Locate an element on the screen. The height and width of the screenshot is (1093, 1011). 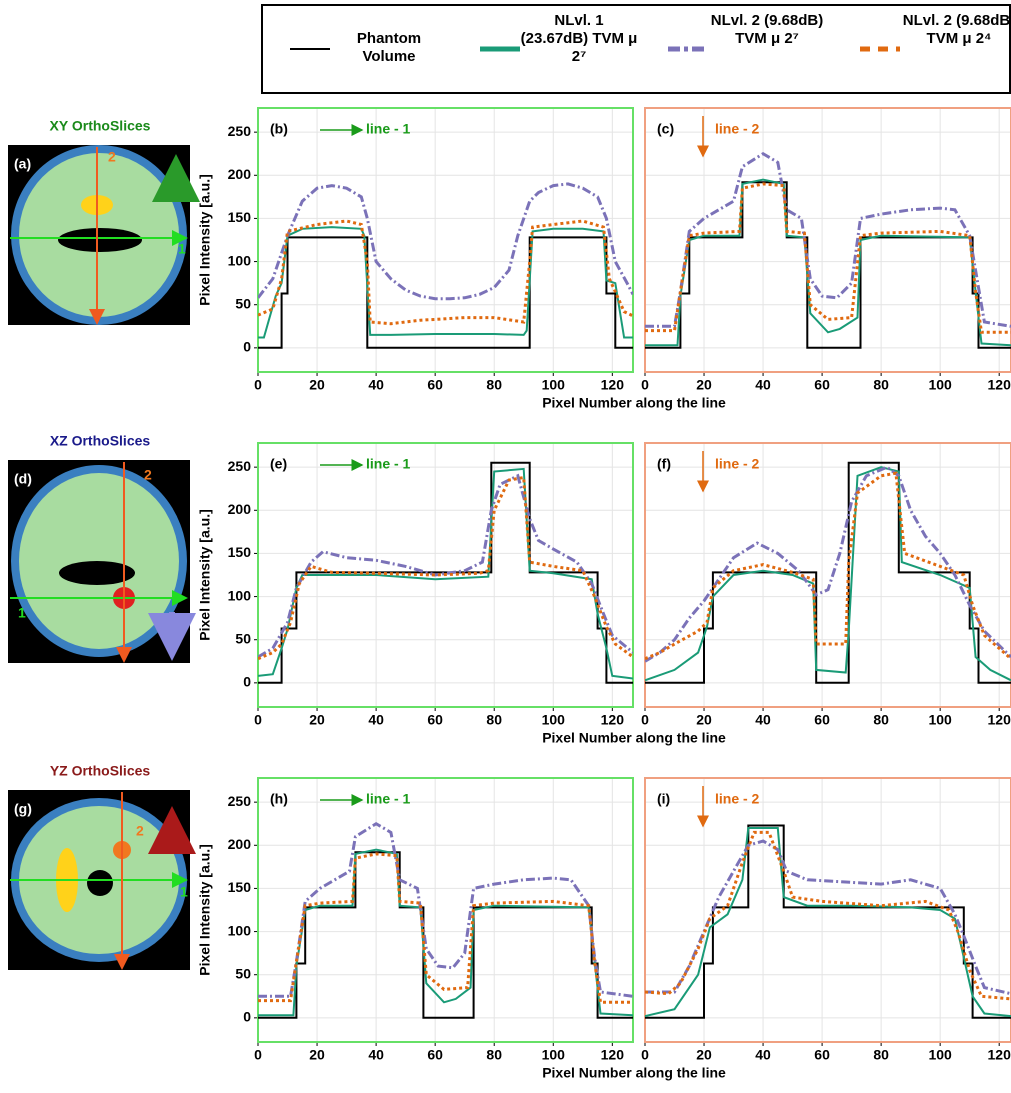
chart: 0 20 40 60 80 100 120 (f) line - 2 is located at coordinates (826, 585).